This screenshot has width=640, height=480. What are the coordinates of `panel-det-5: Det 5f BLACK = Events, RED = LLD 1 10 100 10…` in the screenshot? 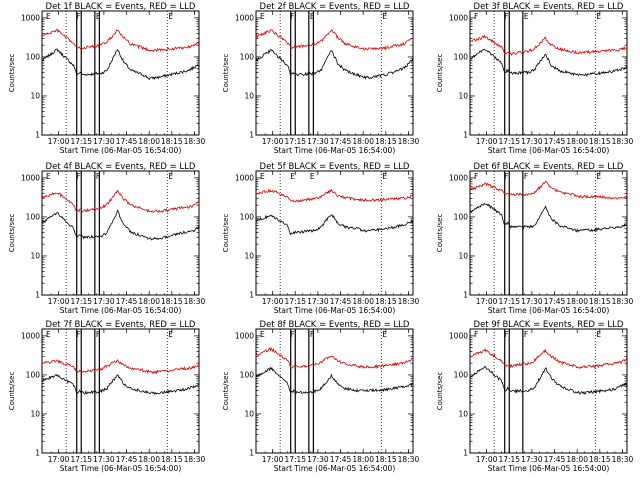 It's located at (321, 238).